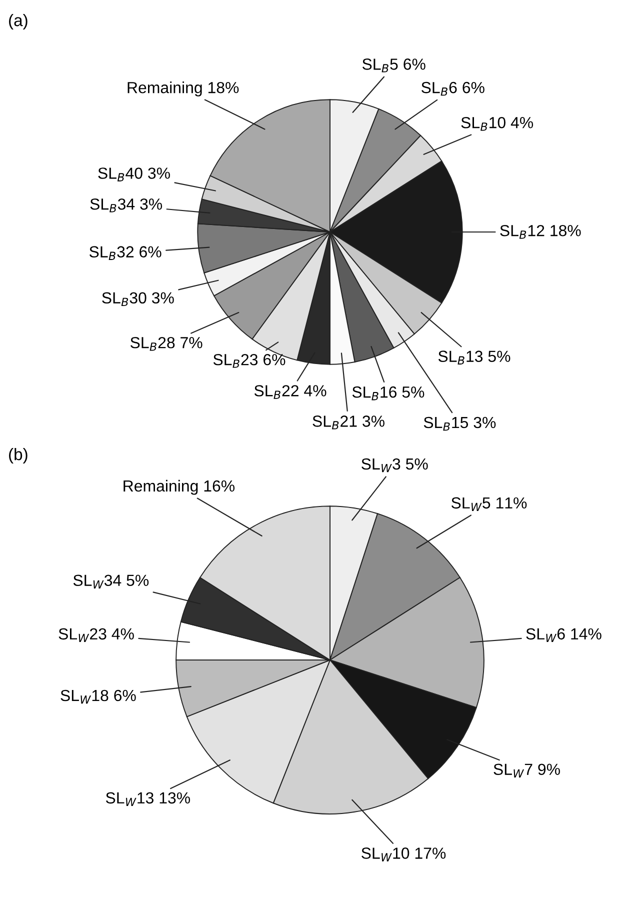 This screenshot has width=619, height=902. Describe the element at coordinates (540, 231) in the screenshot. I see `slice-label: SL$_{B}$12 18%` at that location.